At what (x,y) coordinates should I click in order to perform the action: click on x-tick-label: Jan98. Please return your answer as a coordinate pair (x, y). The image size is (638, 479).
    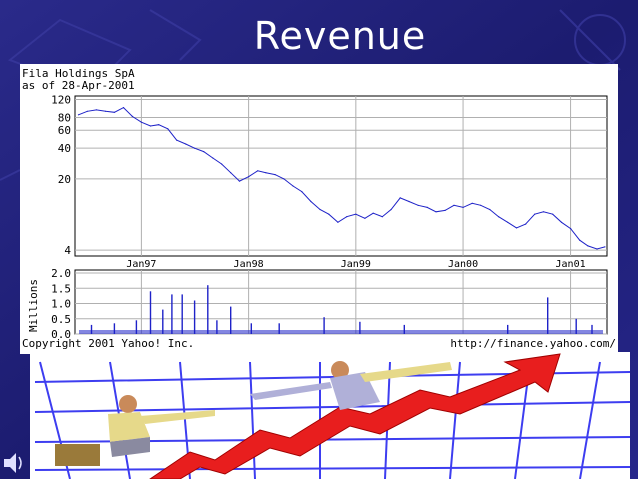
    Looking at the image, I should click on (249, 264).